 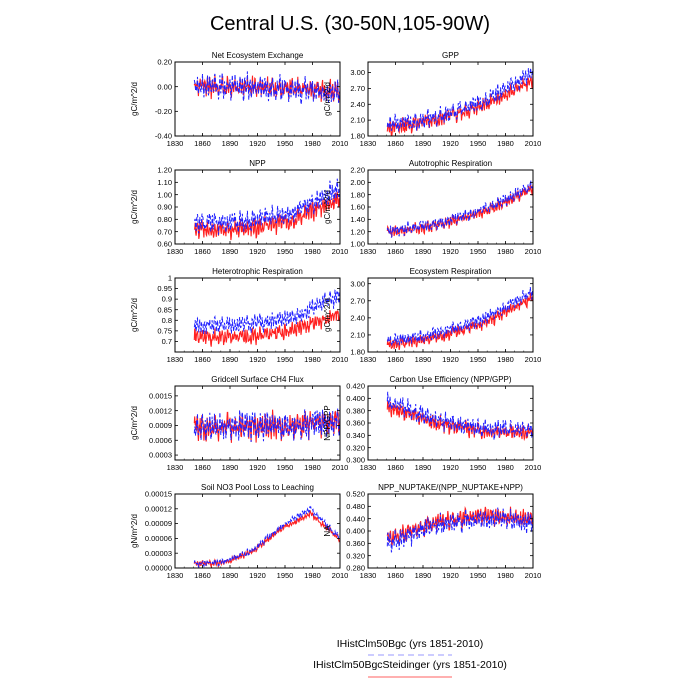 What do you see at coordinates (158, 523) in the screenshot?
I see `y-tick-label: 0.00009` at bounding box center [158, 523].